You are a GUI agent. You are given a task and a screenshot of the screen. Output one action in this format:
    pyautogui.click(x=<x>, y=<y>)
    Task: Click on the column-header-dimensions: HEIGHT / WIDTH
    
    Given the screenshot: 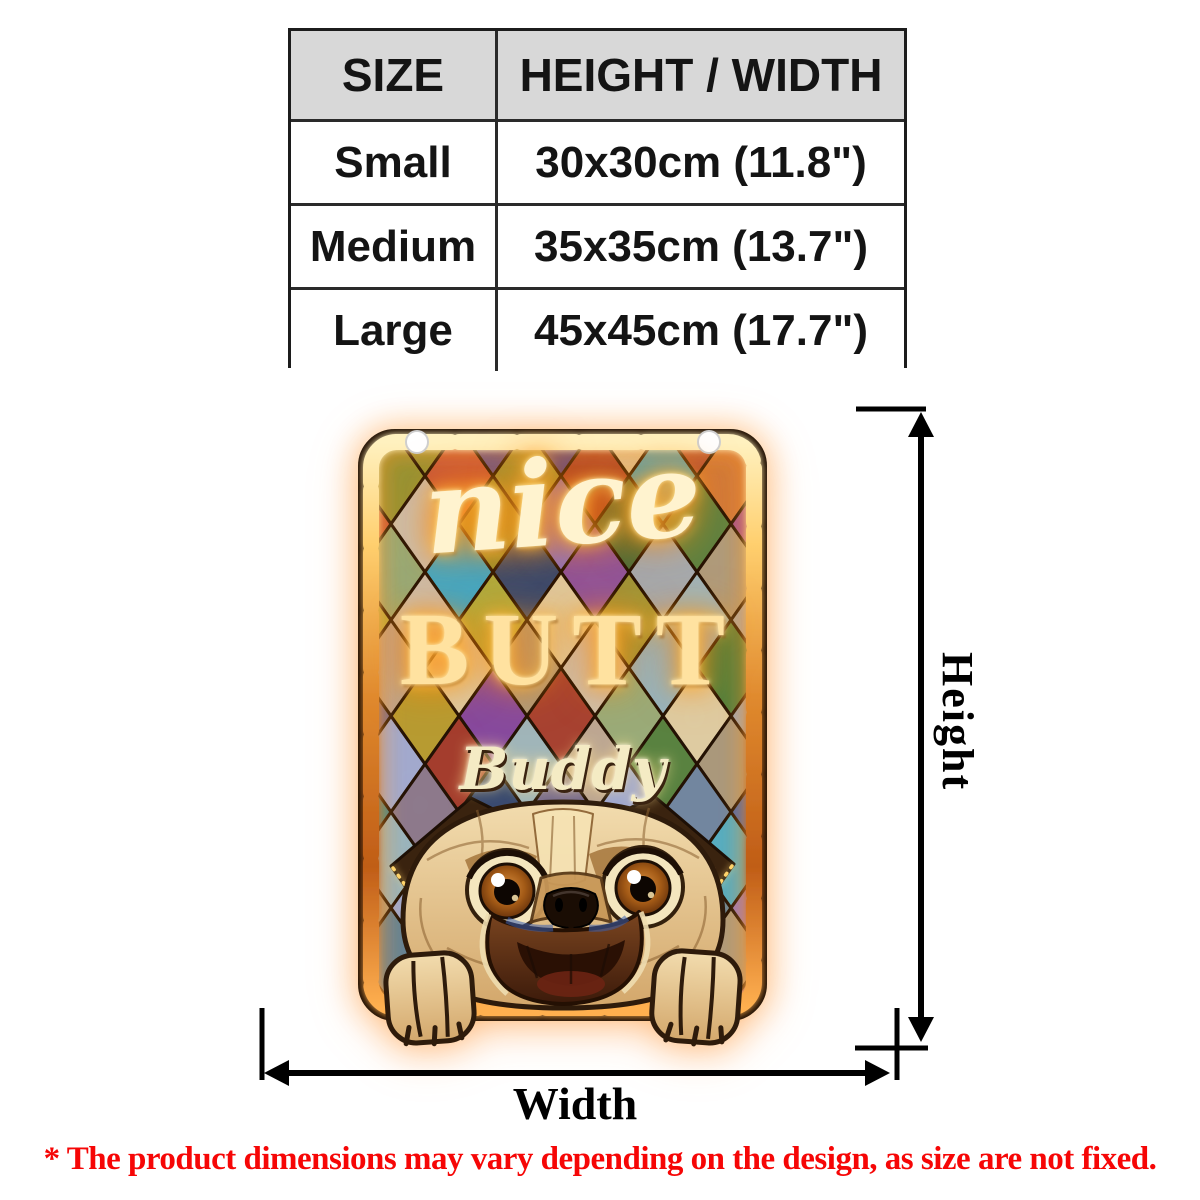 What is the action you would take?
    pyautogui.click(x=699, y=75)
    